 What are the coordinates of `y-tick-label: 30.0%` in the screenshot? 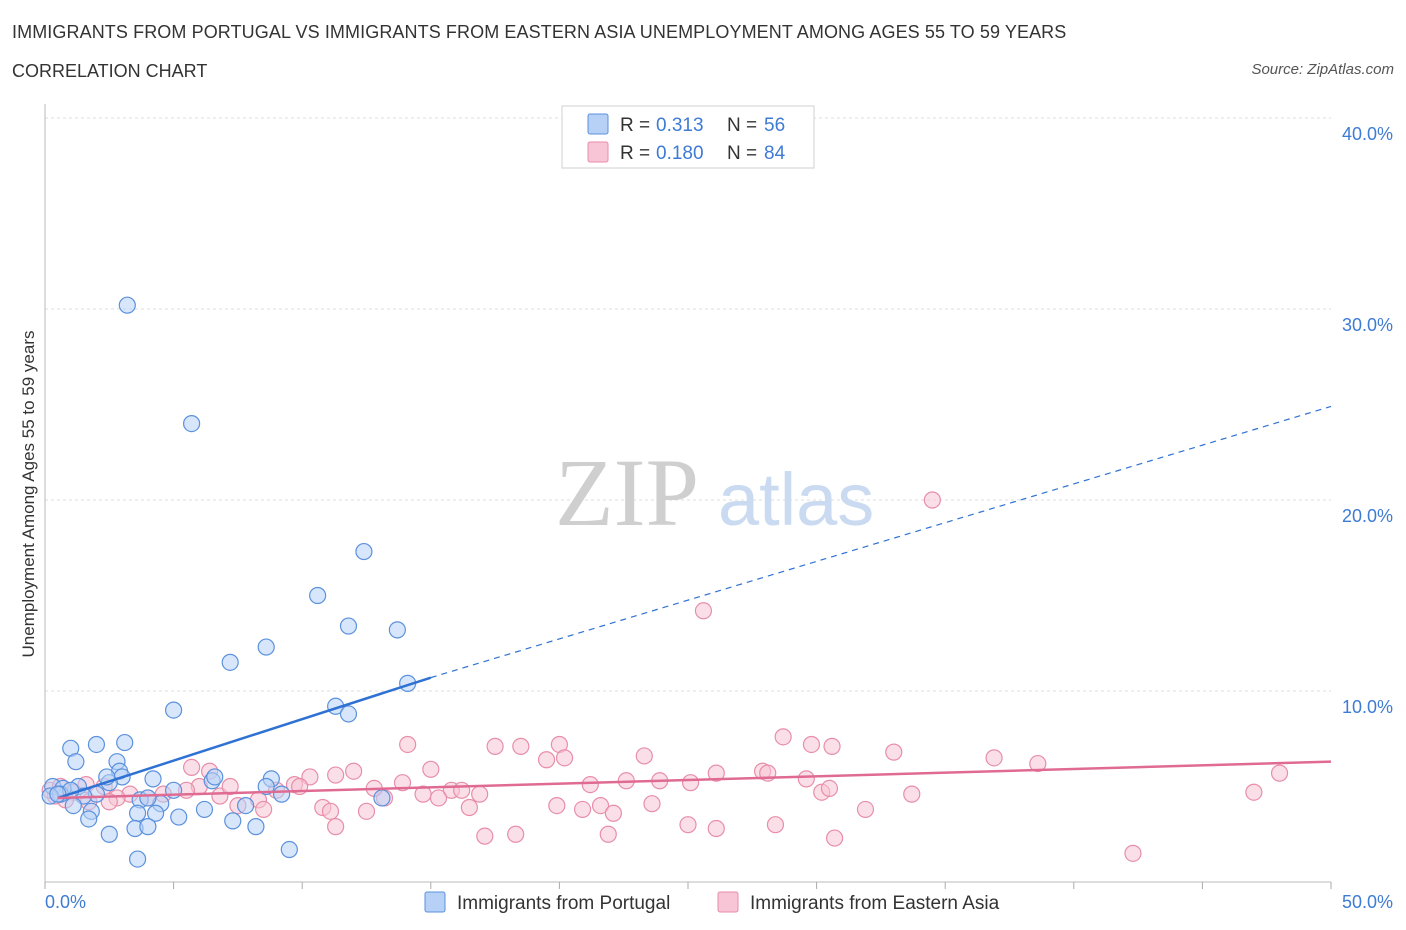 It's located at (1367, 325).